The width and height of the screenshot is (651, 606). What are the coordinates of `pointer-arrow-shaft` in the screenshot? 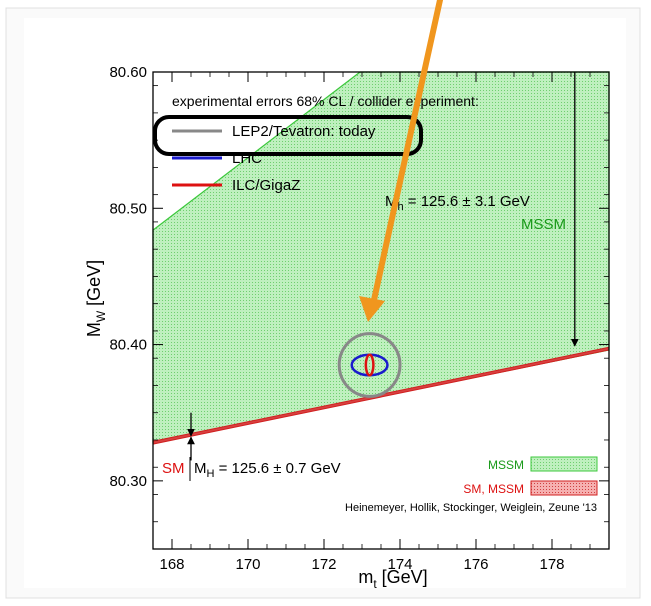 It's located at (407, 151).